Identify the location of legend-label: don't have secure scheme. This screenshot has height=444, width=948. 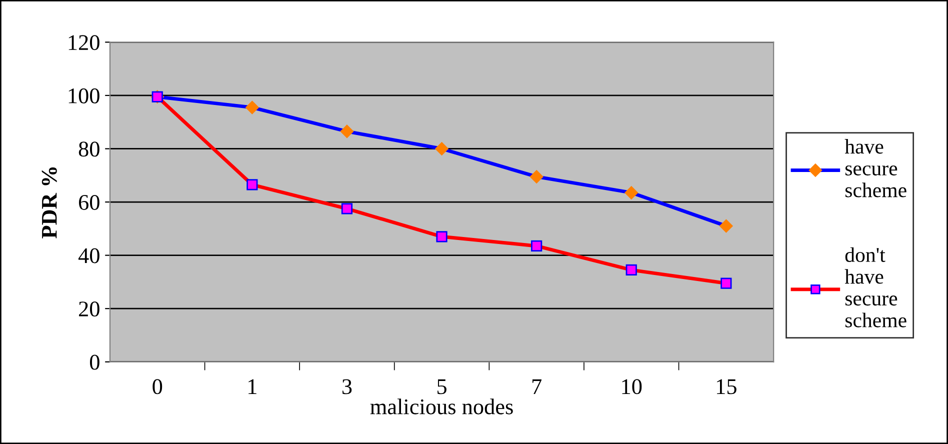
(875, 287).